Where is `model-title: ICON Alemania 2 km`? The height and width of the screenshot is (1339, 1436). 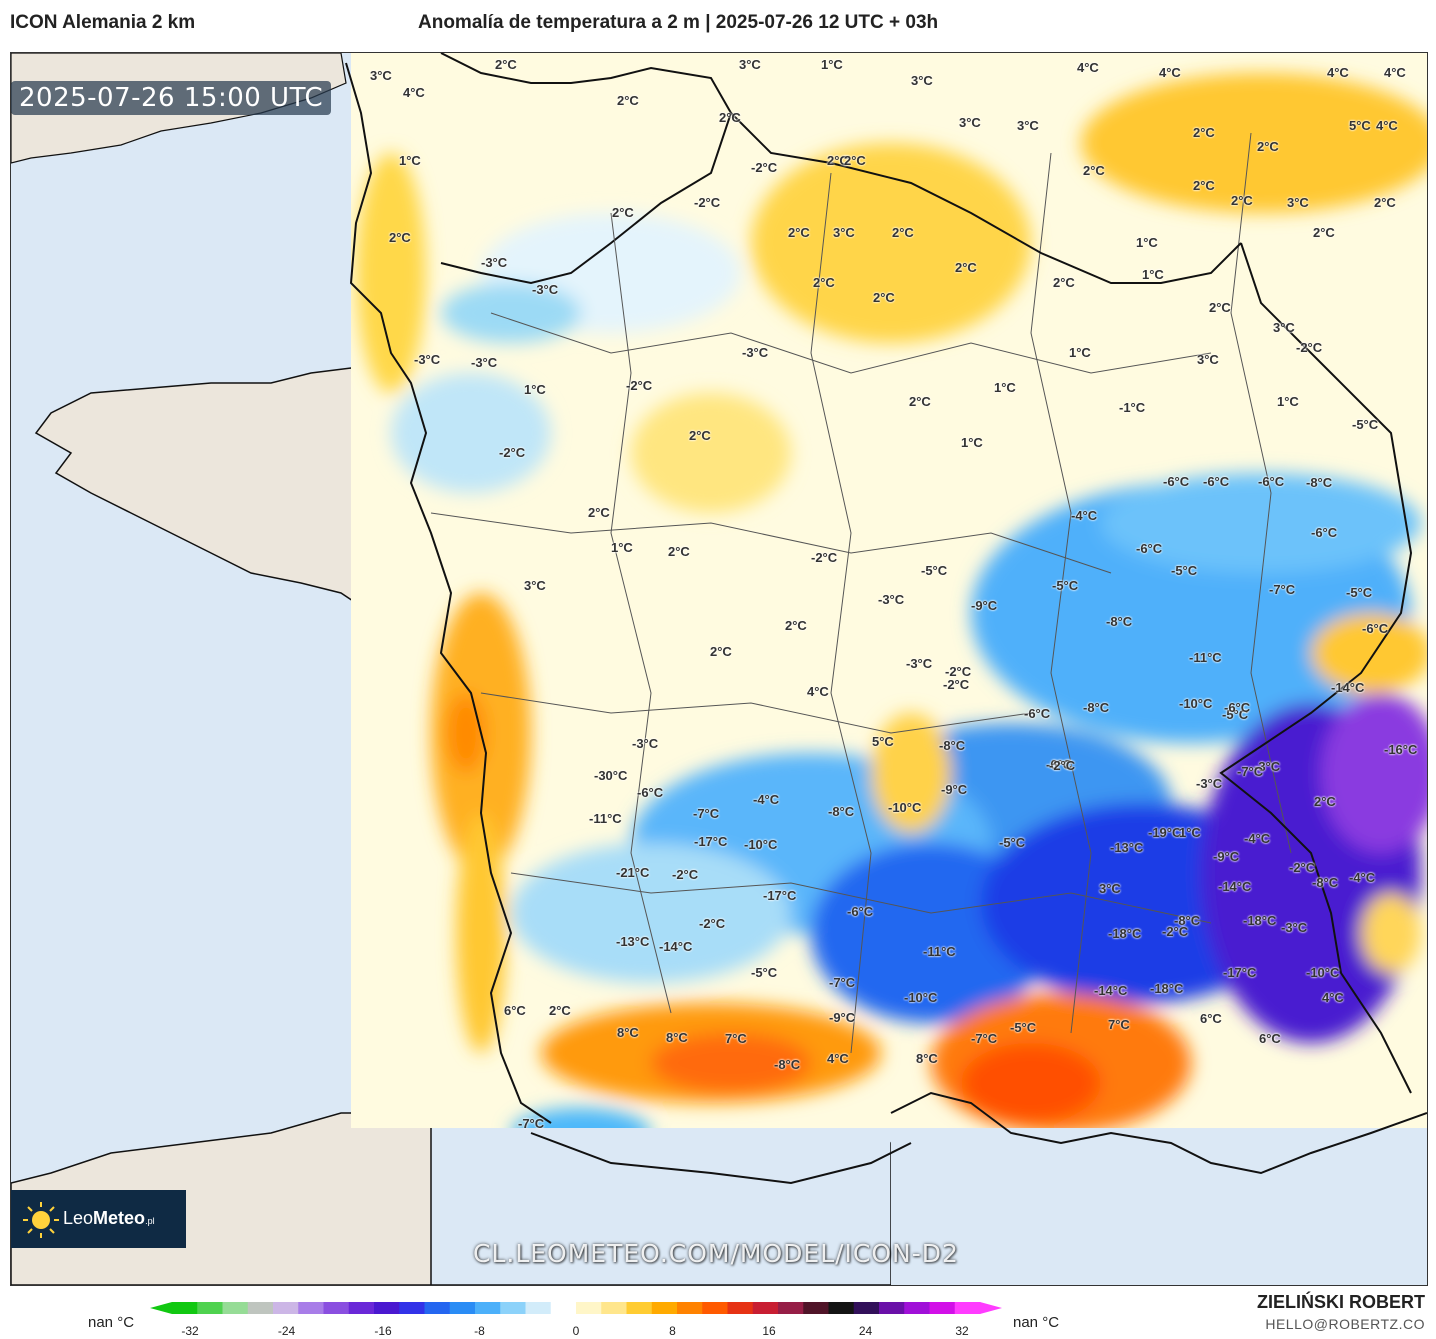
model-title: ICON Alemania 2 km is located at coordinates (103, 22).